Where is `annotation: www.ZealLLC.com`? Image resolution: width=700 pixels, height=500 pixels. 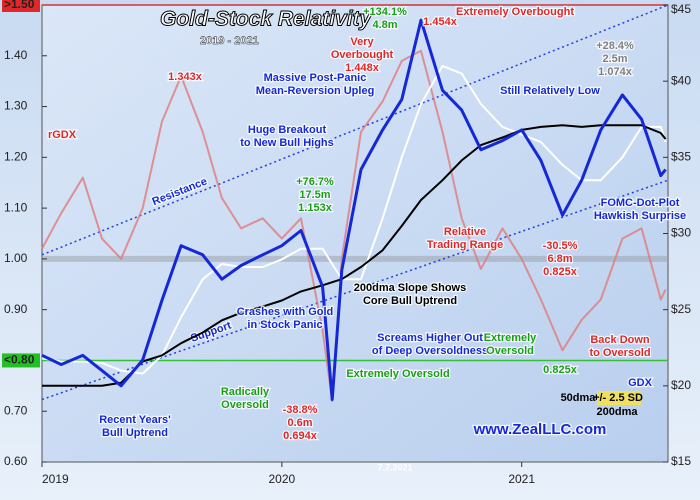 annotation: www.ZealLLC.com is located at coordinates (540, 429).